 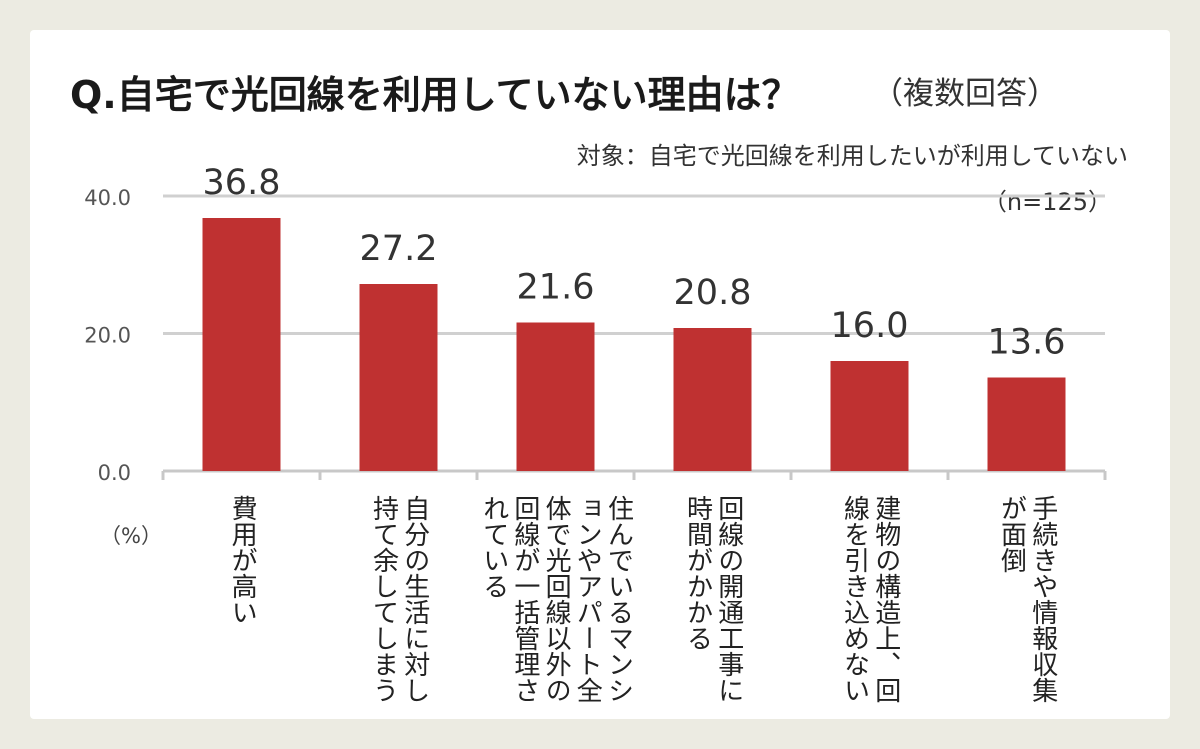 I want to click on chart-subtitle: （複数回答）, so click(x=965, y=94).